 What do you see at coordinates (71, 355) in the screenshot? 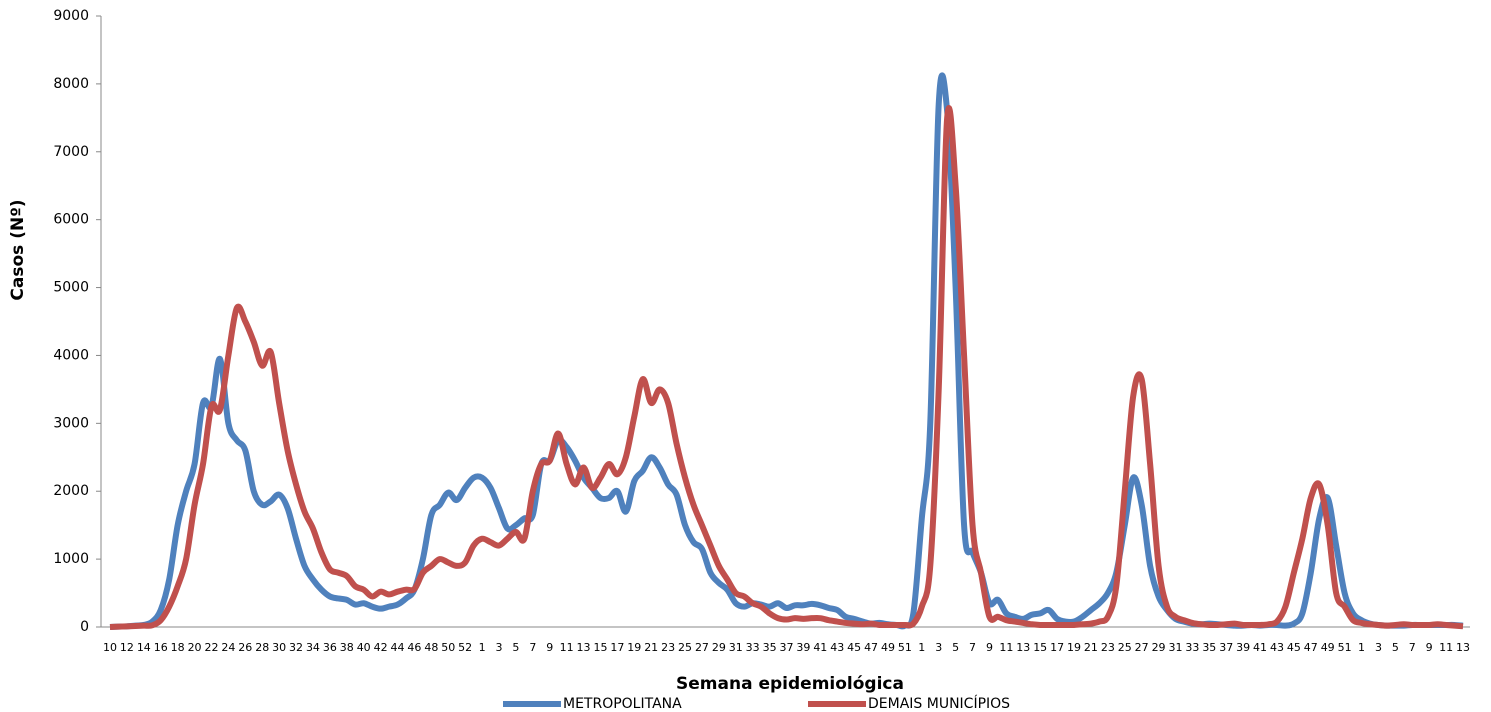
I see `y-tick-label: 4000` at bounding box center [71, 355].